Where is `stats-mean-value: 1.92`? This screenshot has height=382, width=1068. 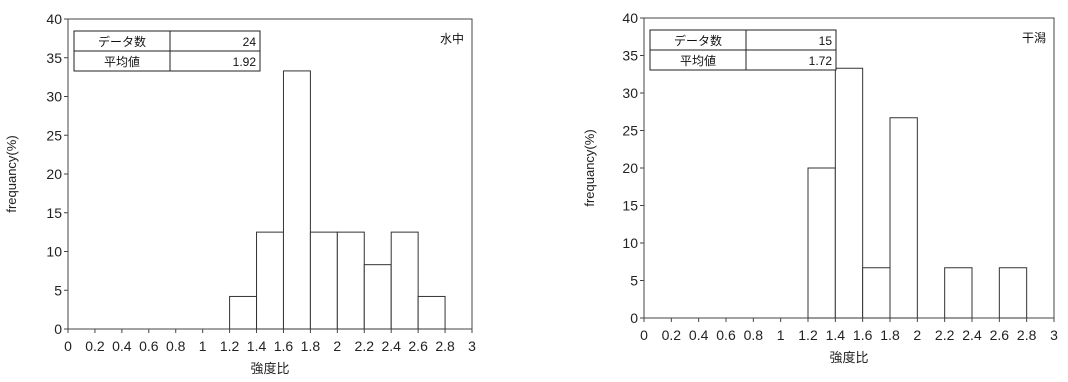 stats-mean-value: 1.92 is located at coordinates (245, 62).